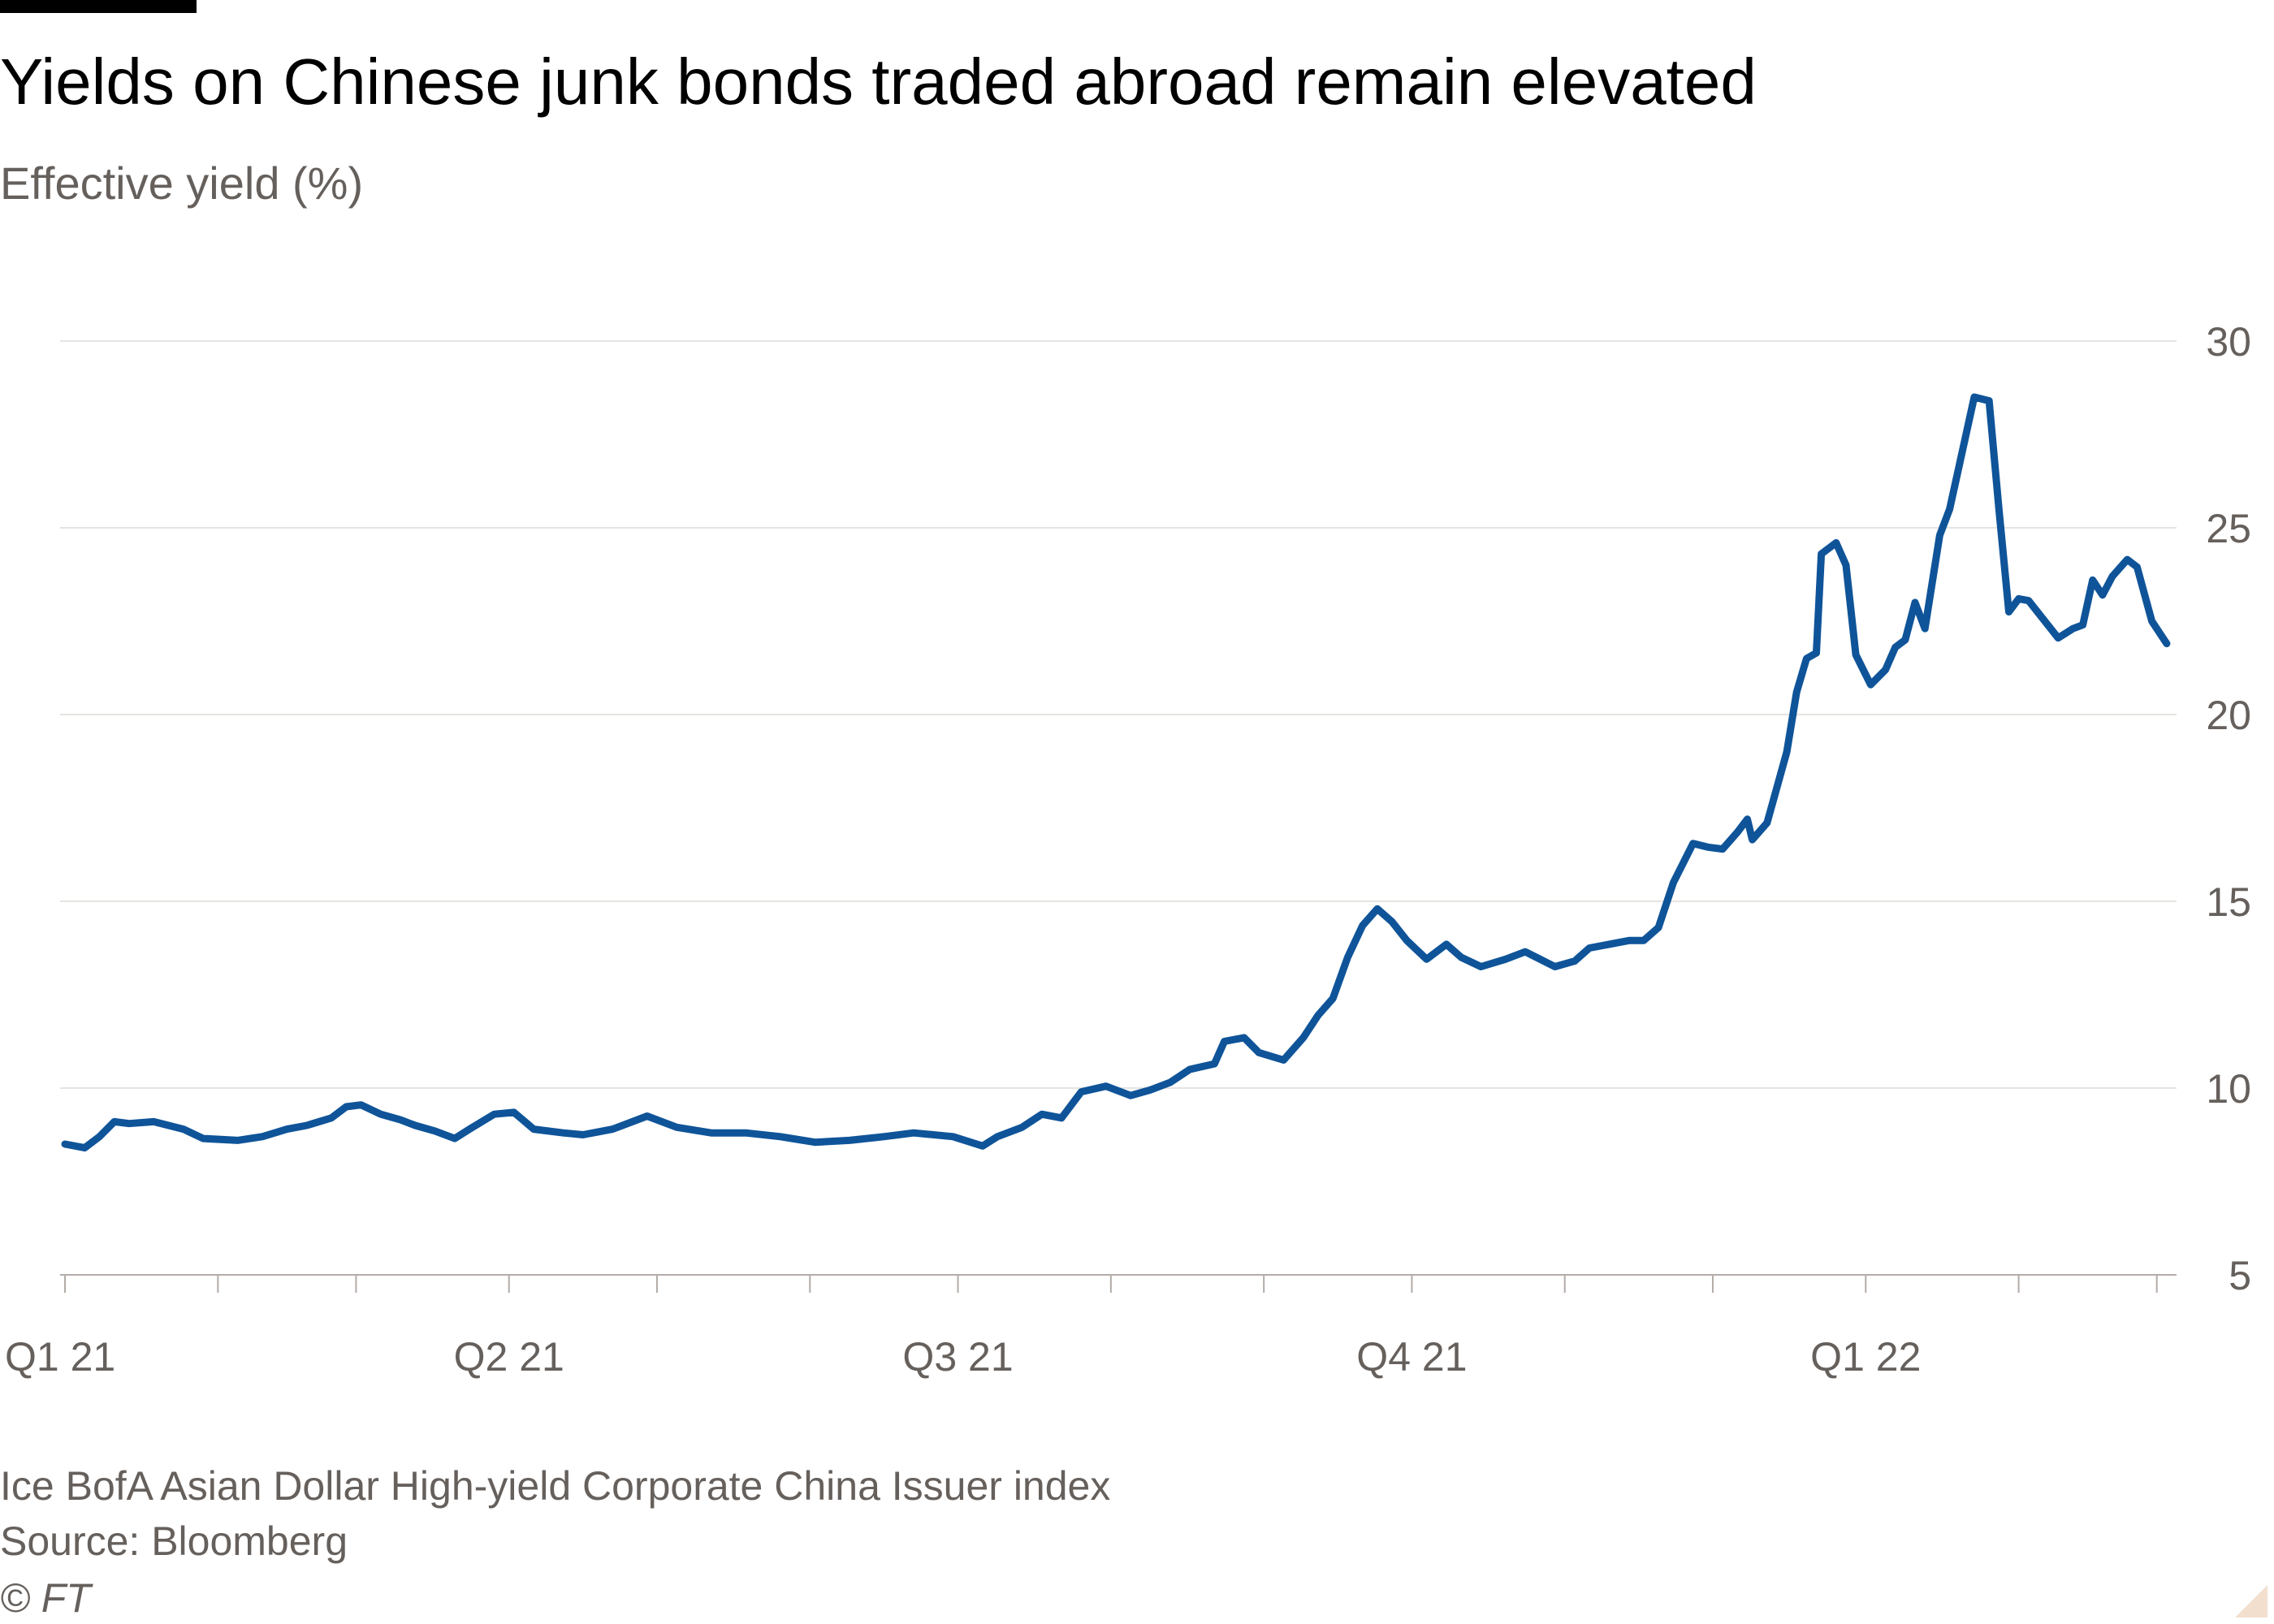 The image size is (2274, 1624). Describe the element at coordinates (1865, 1357) in the screenshot. I see `x-tick-label: Q1 22` at that location.